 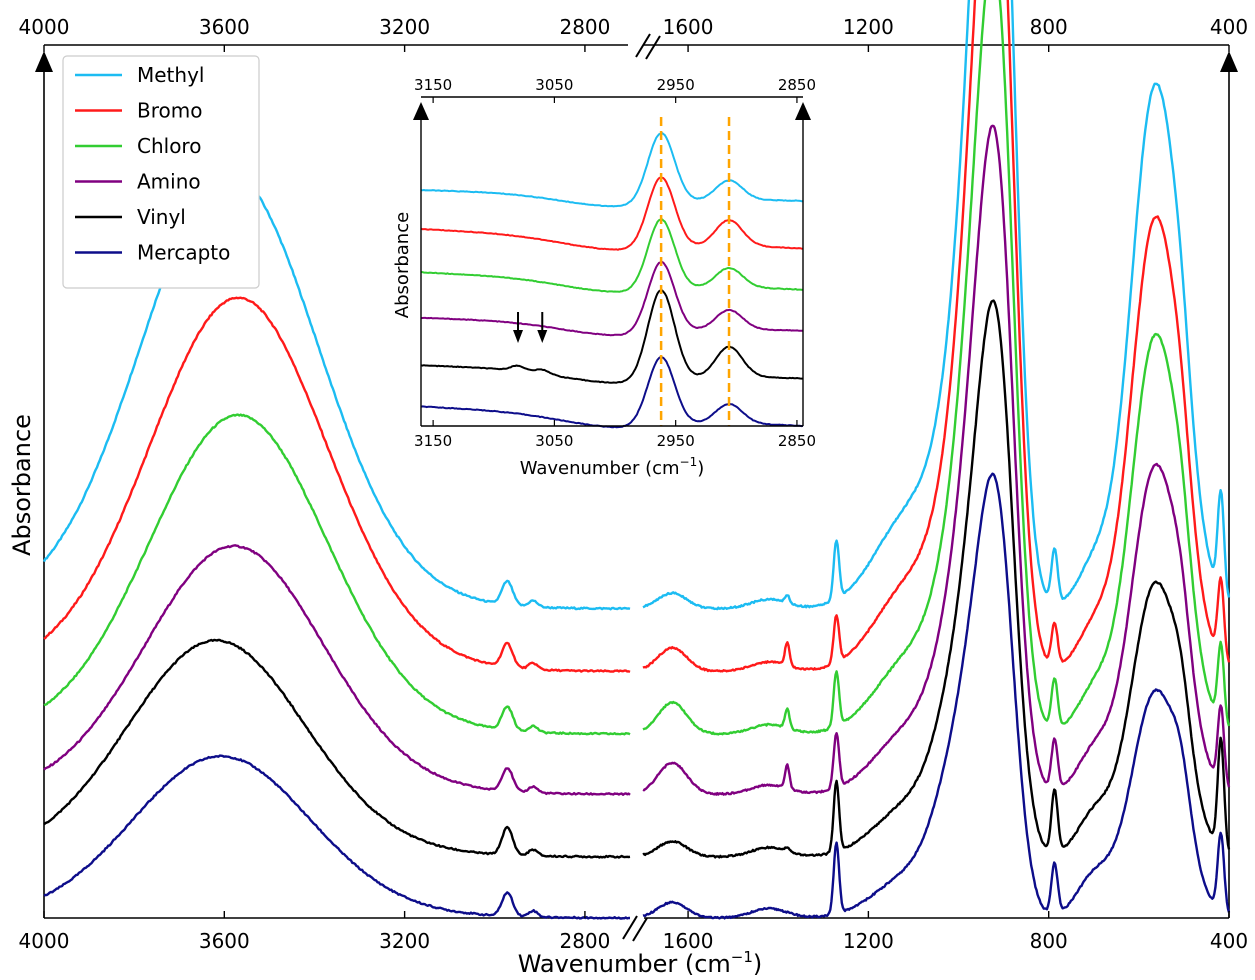 I want to click on inset-x-tick-label-bottom-3150: 3150, so click(x=433, y=441).